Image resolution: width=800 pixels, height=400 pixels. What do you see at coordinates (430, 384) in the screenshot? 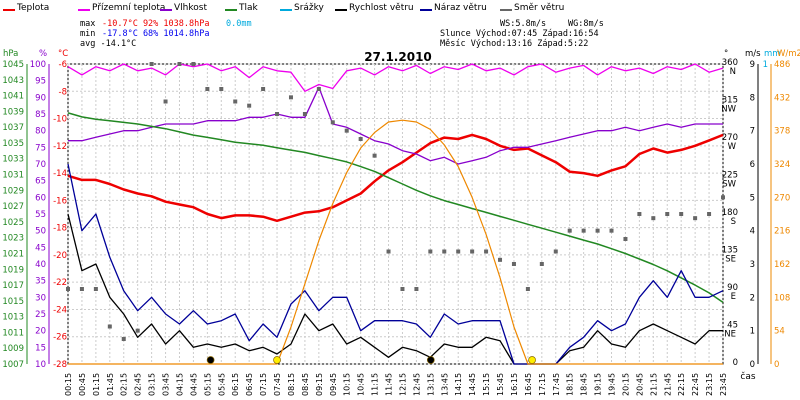
I see `x-tick-label: 13:15` at bounding box center [430, 384].